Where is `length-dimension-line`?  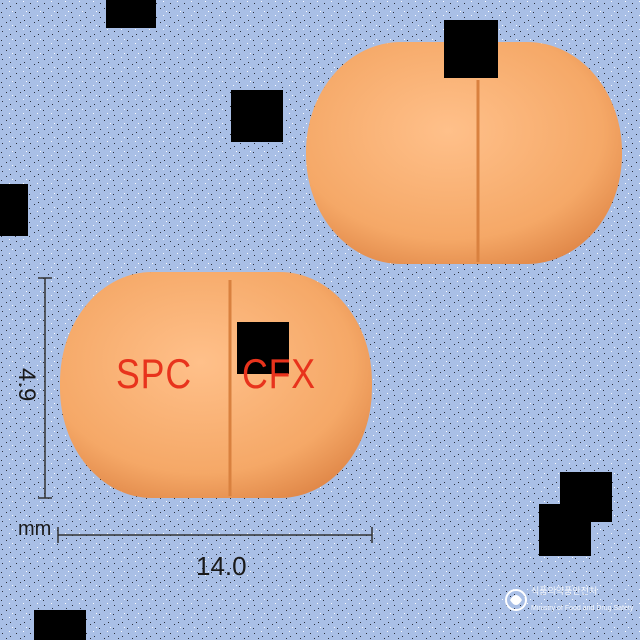
length-dimension-line is located at coordinates (215, 535).